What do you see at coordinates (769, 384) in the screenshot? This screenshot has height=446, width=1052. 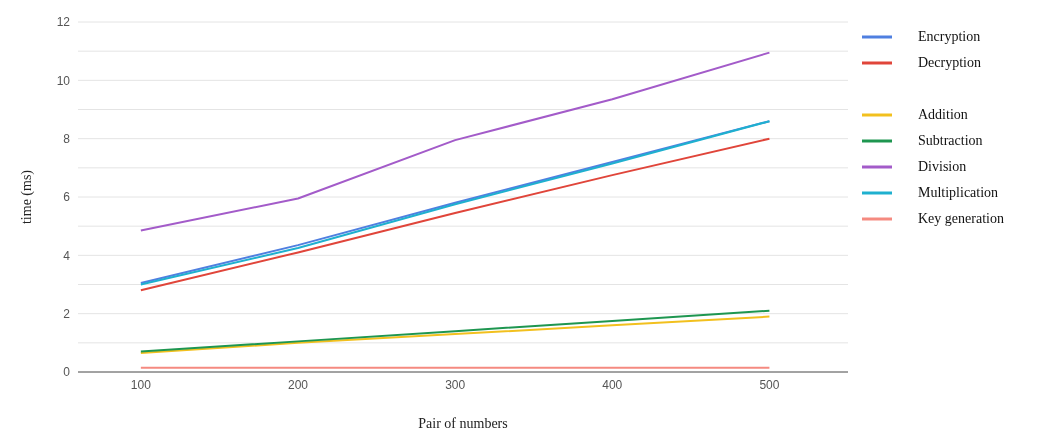 I see `x-tick-label: 500` at bounding box center [769, 384].